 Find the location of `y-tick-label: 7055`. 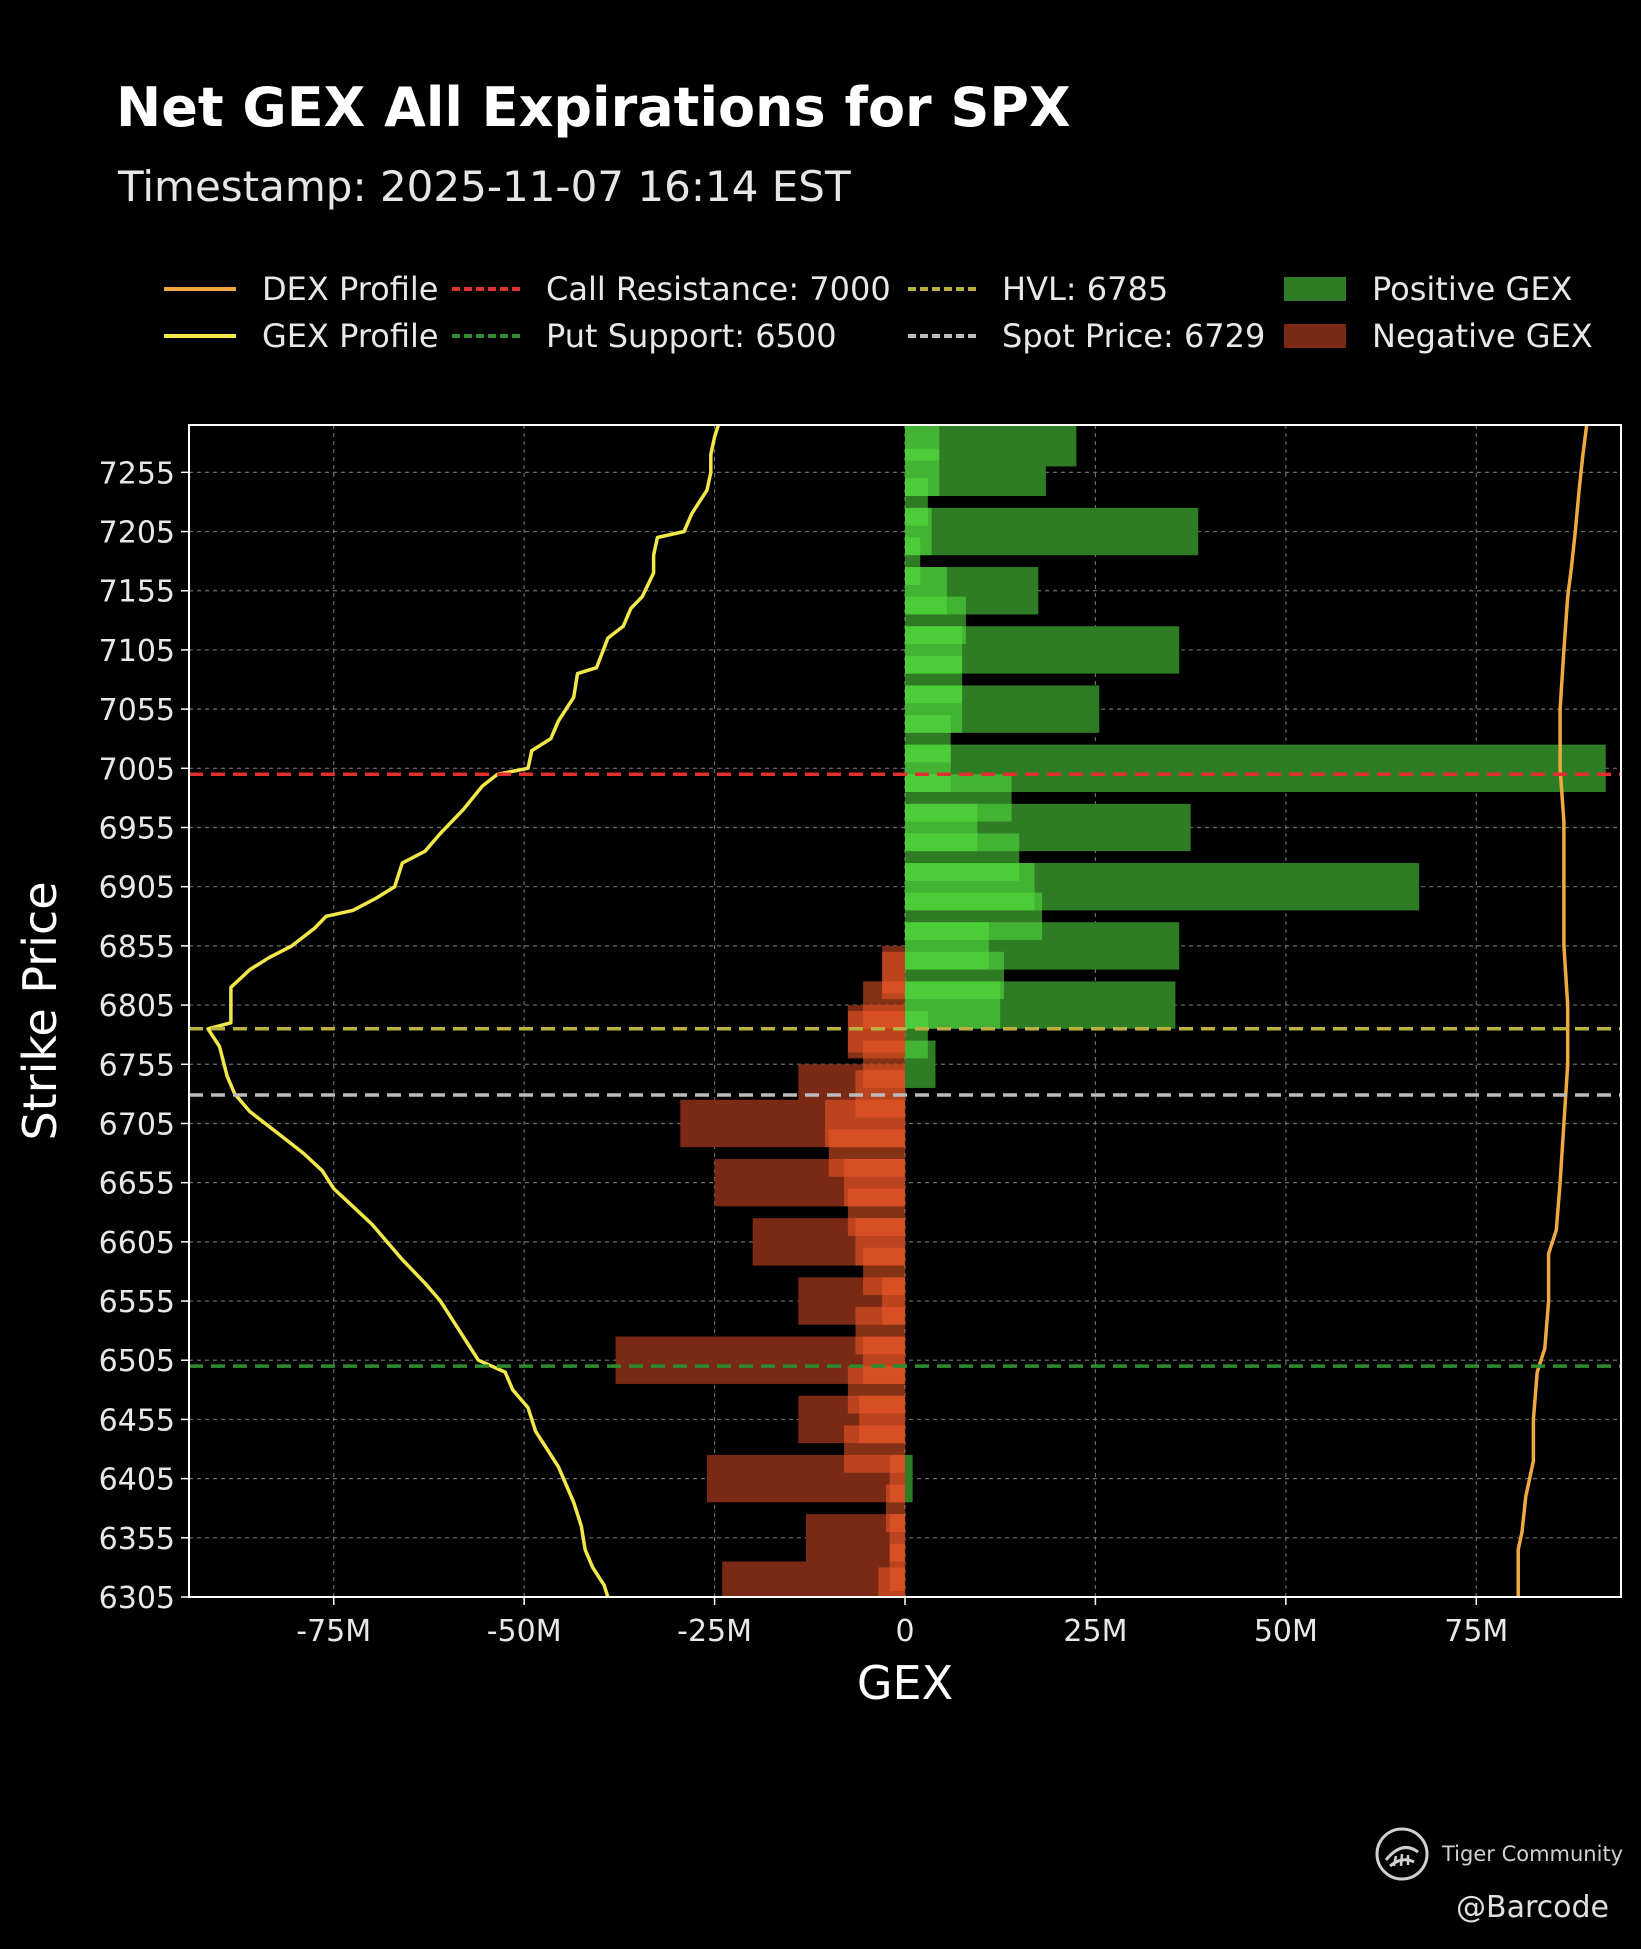

y-tick-label: 7055 is located at coordinates (137, 710).